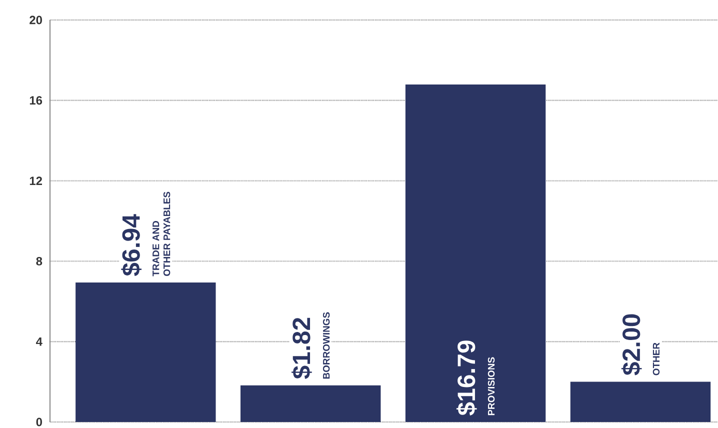 Image resolution: width=718 pixels, height=428 pixels. I want to click on x-tick-label: OTHER, so click(656, 359).